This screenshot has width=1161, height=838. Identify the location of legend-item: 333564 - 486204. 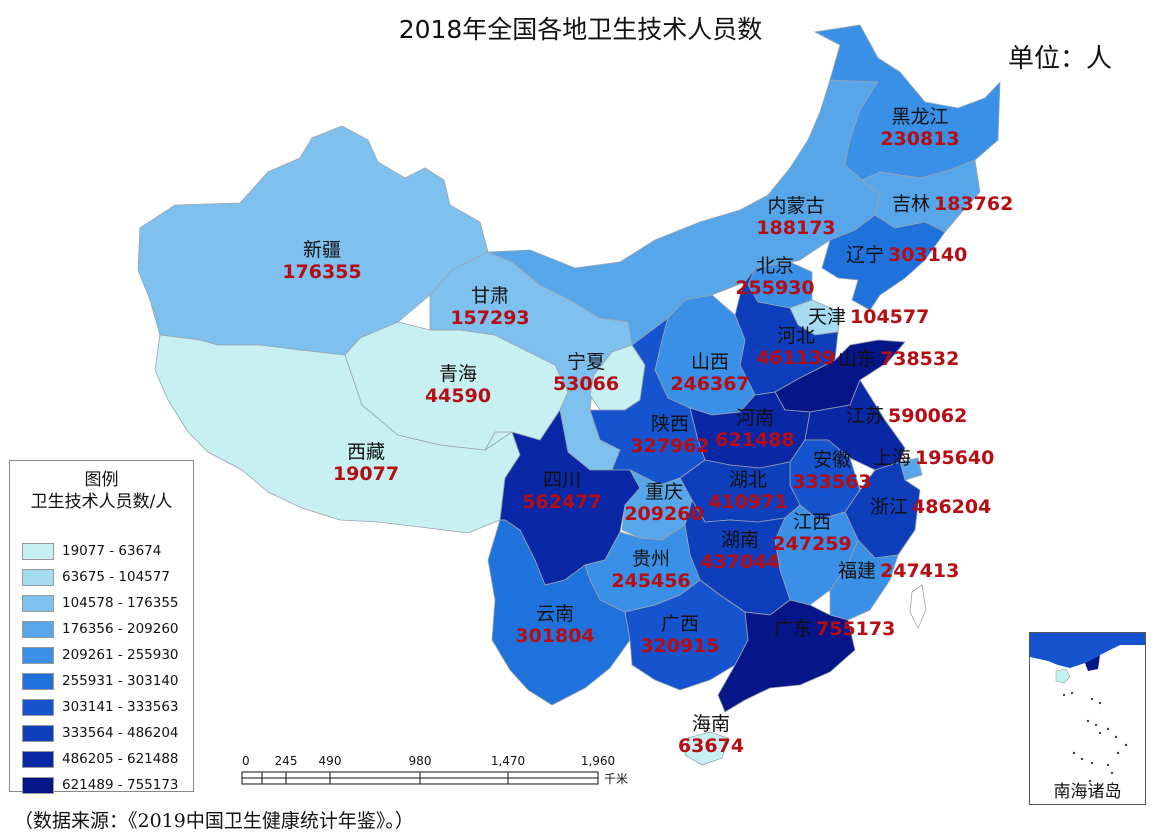
(100, 733).